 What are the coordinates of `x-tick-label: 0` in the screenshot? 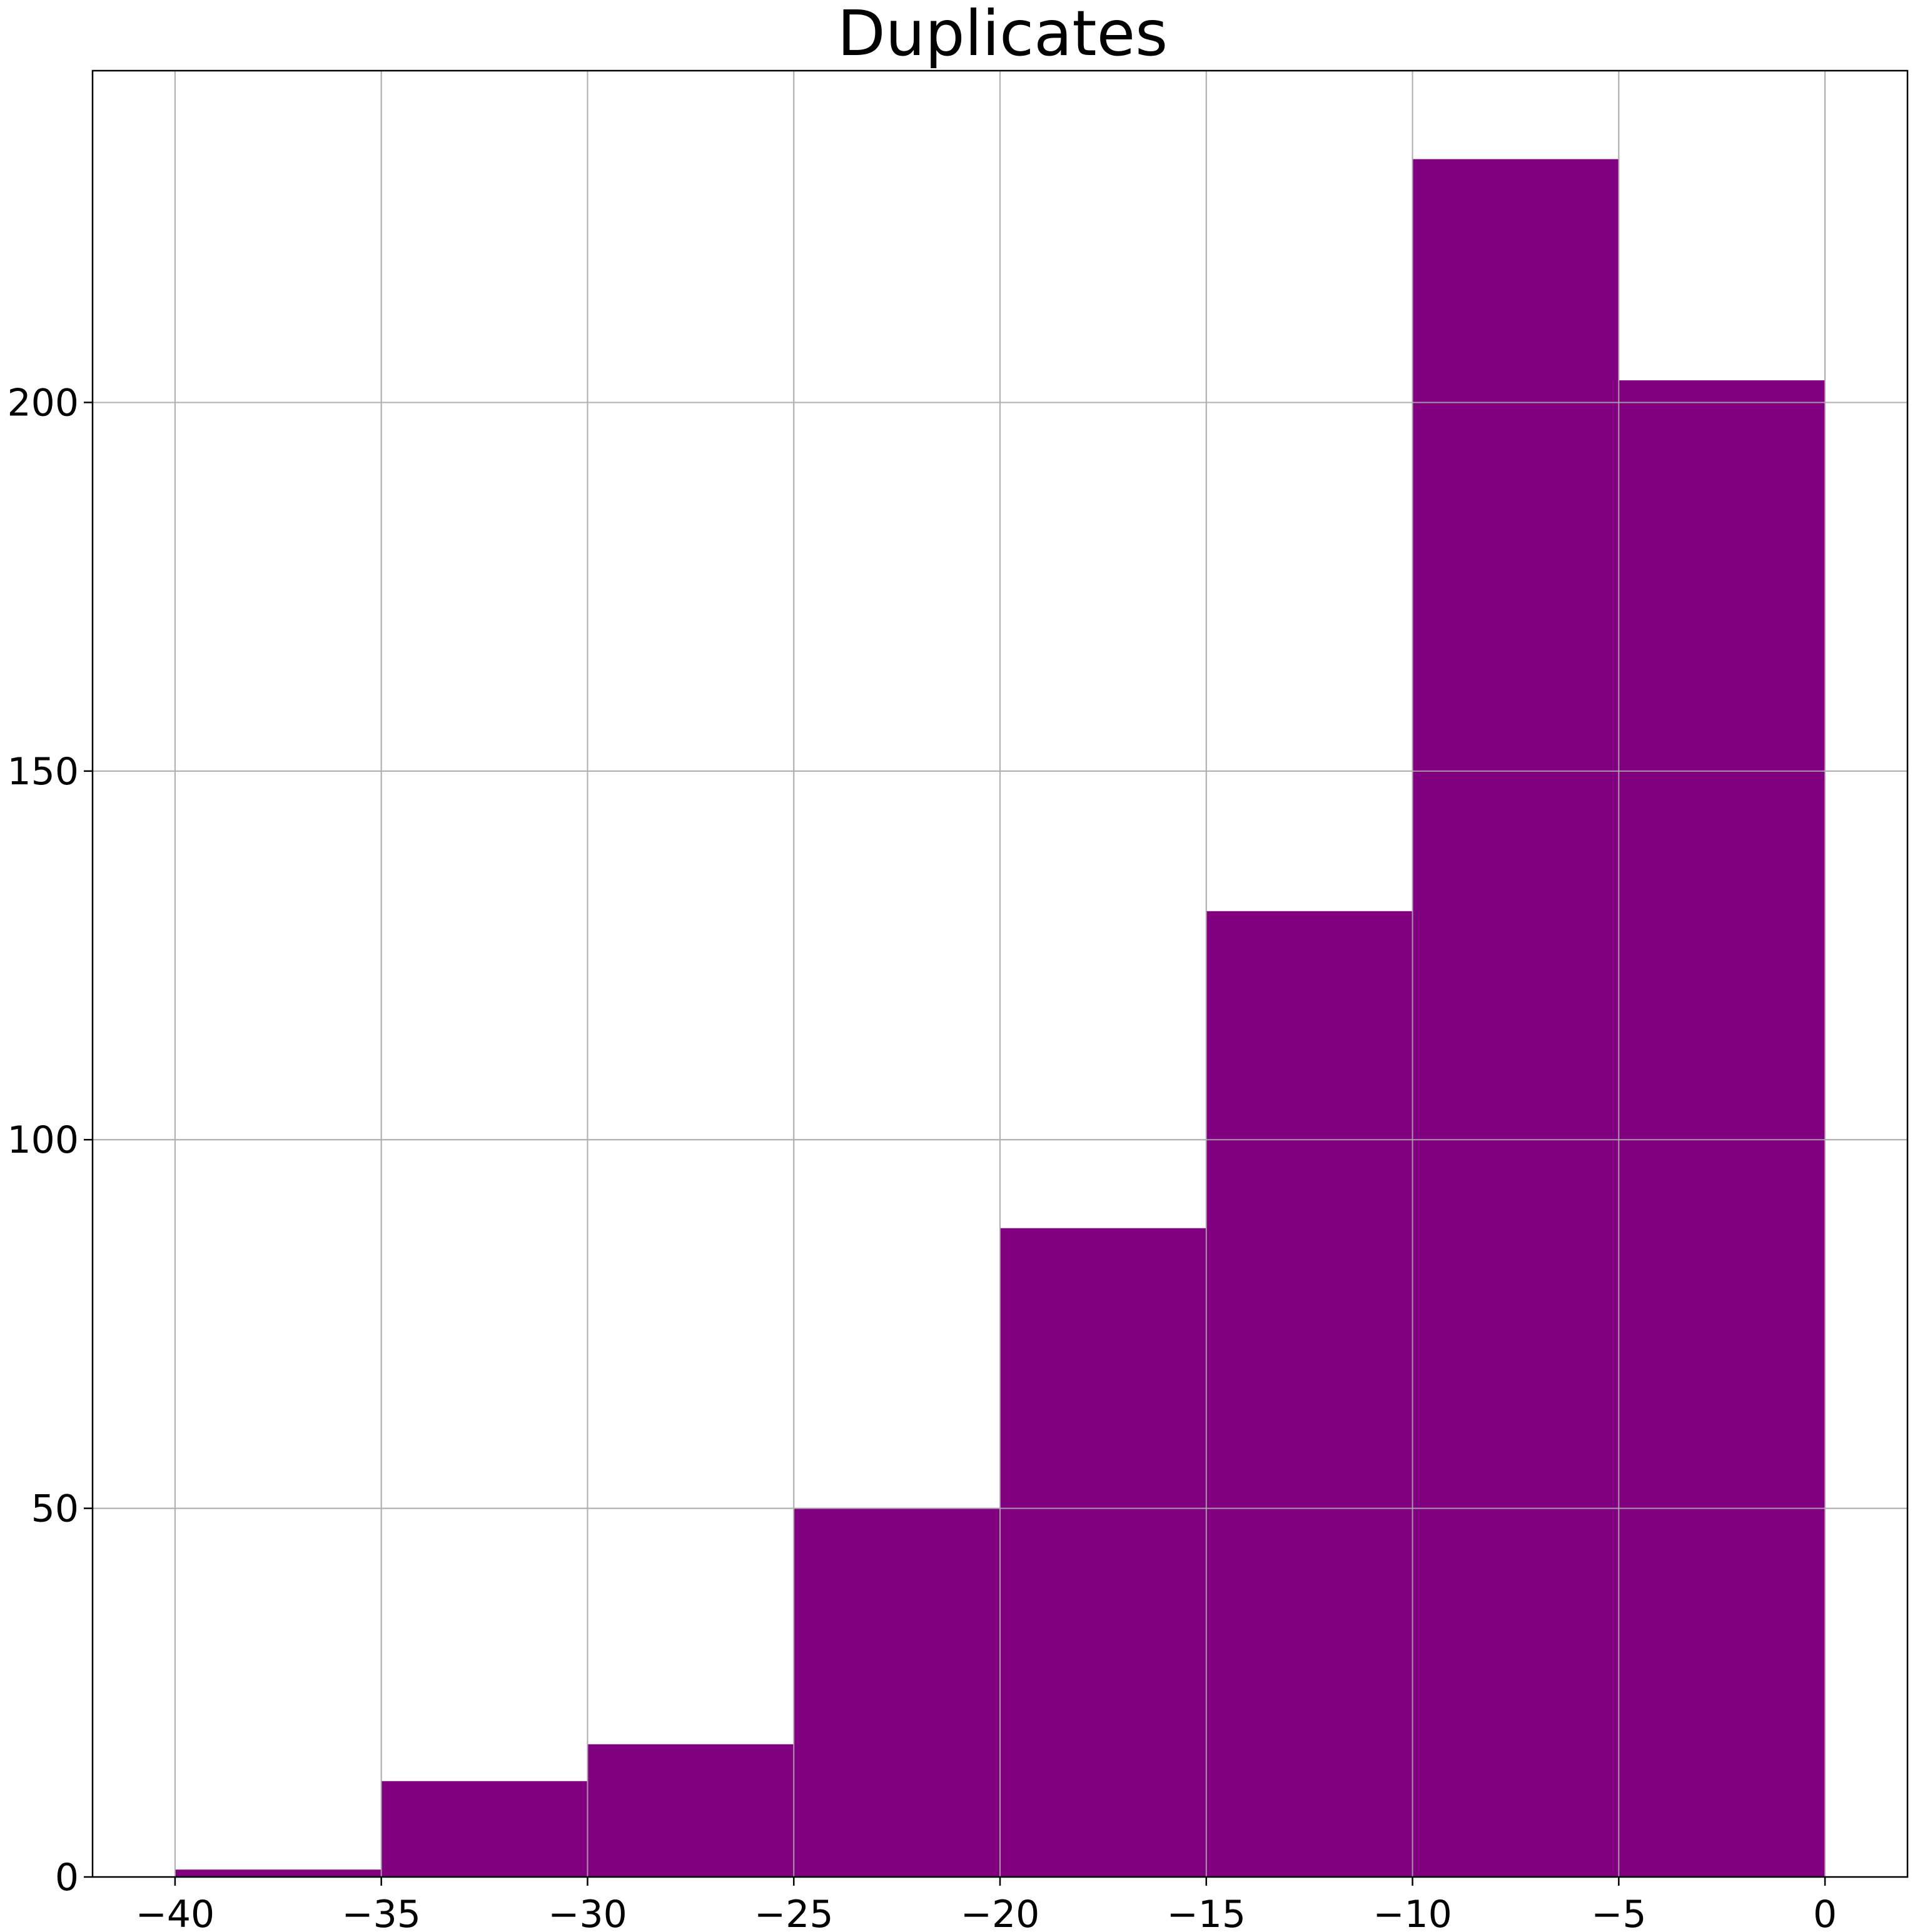 It's located at (1825, 1912).